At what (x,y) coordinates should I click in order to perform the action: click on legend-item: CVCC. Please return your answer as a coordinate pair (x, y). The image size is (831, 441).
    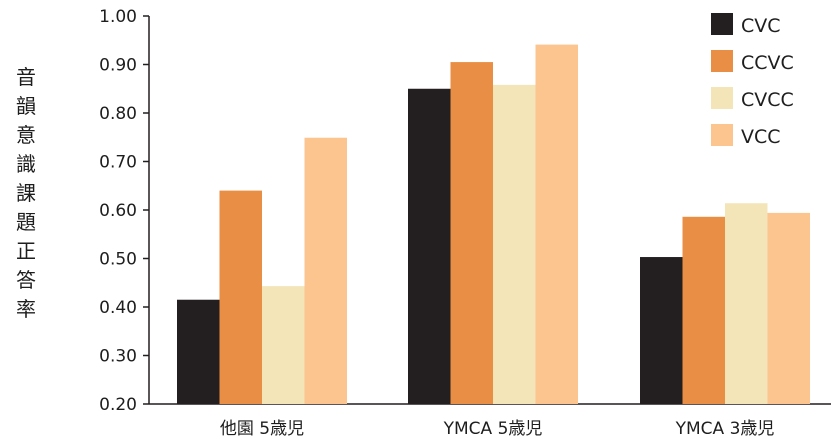
    Looking at the image, I should click on (752, 99).